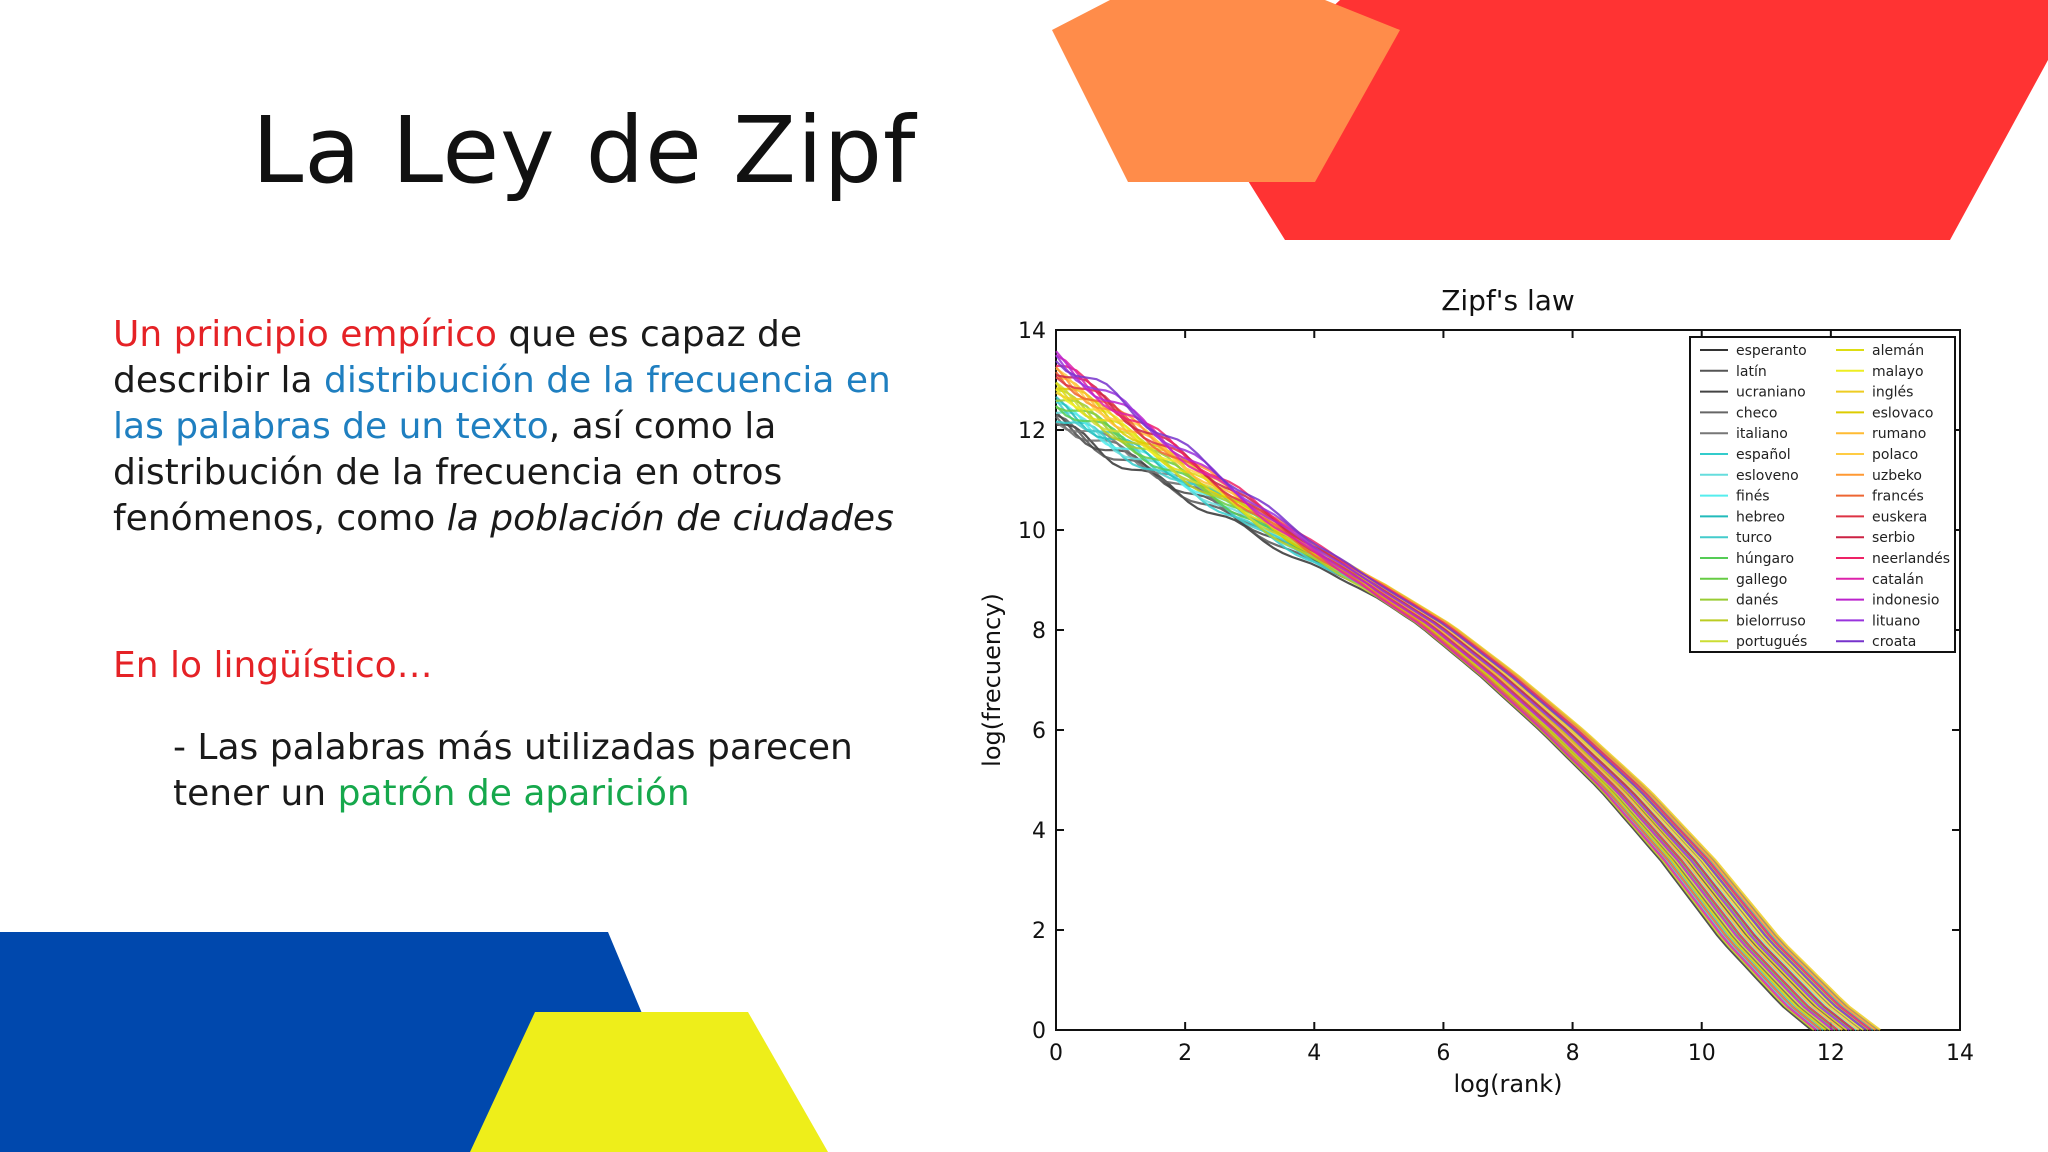 Image resolution: width=2048 pixels, height=1152 pixels. I want to click on legend-entry: esloveno, so click(1767, 476).